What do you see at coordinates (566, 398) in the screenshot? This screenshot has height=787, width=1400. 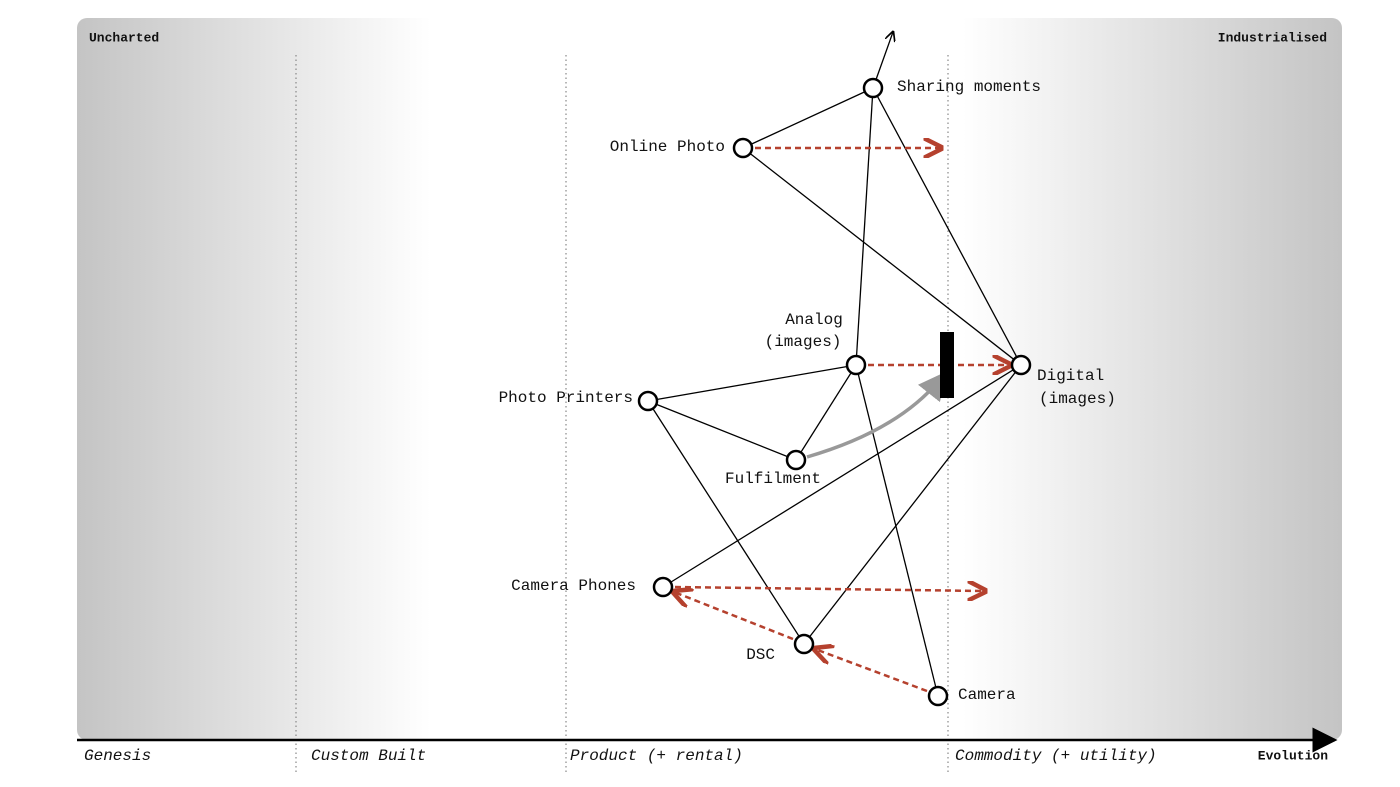 I see `node-label: Photo Printers` at bounding box center [566, 398].